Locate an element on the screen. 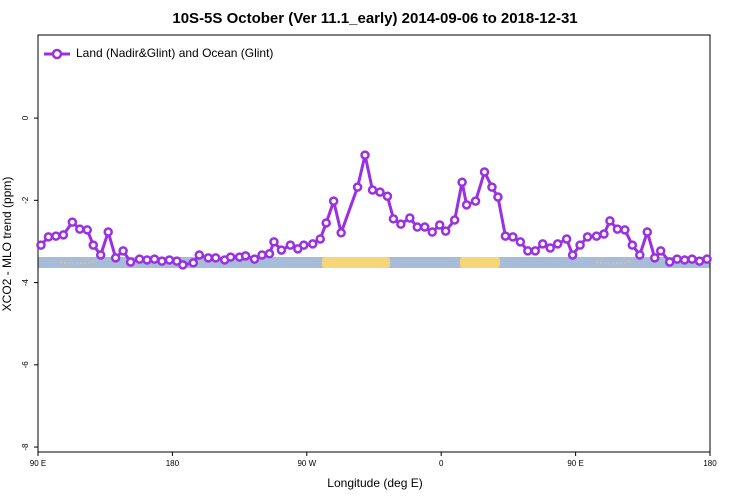  x-tick-label: 90 W is located at coordinates (306, 463).